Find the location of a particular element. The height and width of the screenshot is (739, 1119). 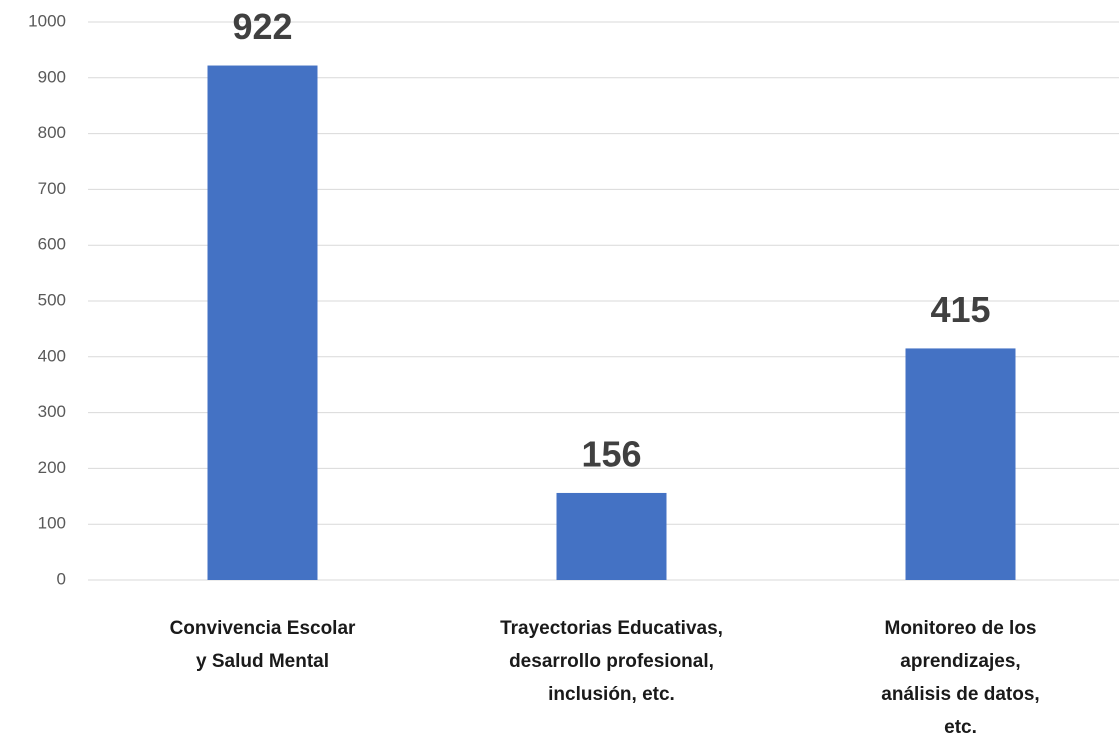

y-tick-label: 700 is located at coordinates (52, 188).